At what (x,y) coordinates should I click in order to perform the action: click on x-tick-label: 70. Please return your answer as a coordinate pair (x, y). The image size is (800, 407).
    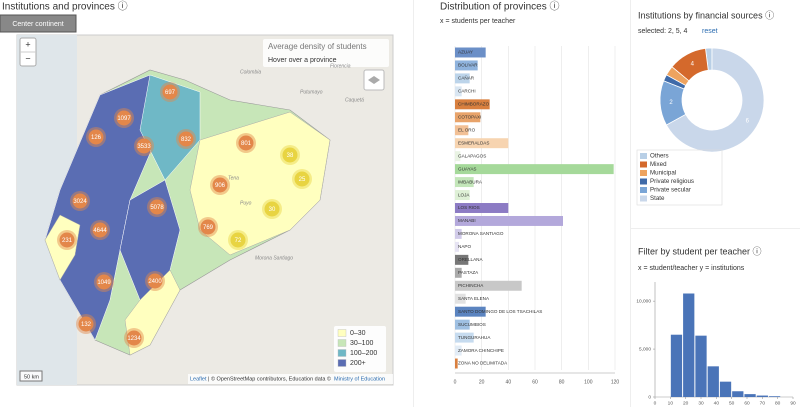
    Looking at the image, I should click on (763, 403).